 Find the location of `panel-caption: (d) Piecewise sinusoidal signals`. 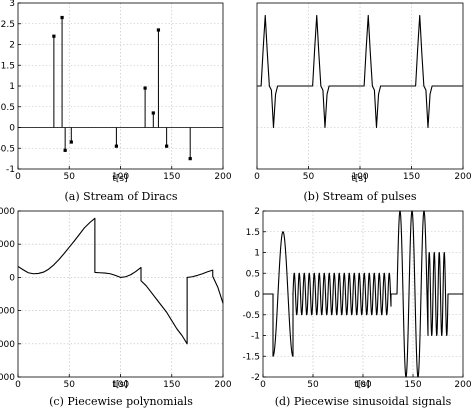

panel-caption: (d) Piecewise sinusoidal signals is located at coordinates (363, 401).